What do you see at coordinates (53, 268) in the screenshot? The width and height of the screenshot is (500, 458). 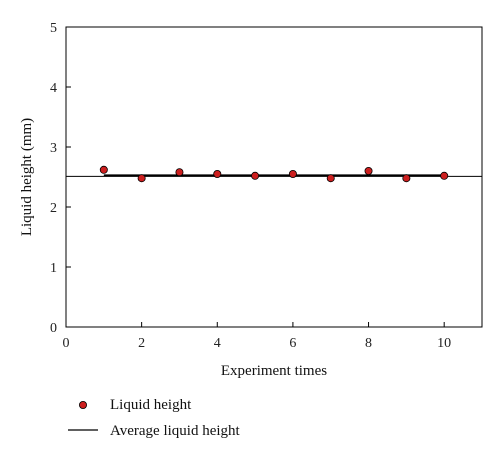 I see `y-tick-label: 1` at bounding box center [53, 268].